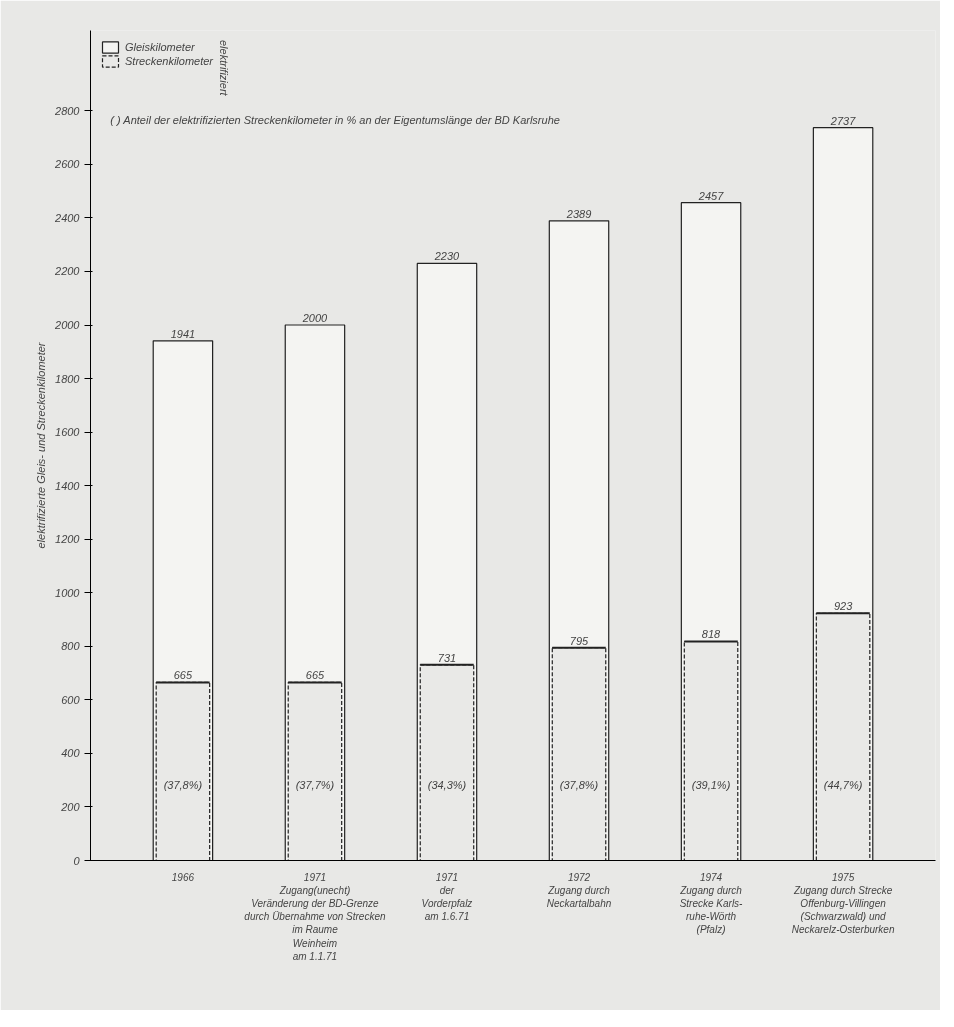 The height and width of the screenshot is (1027, 954). I want to click on x-tick-label: 1974 Zugang durch Strecke Karls- ruhe-Wörth (Pfalz), so click(711, 903).